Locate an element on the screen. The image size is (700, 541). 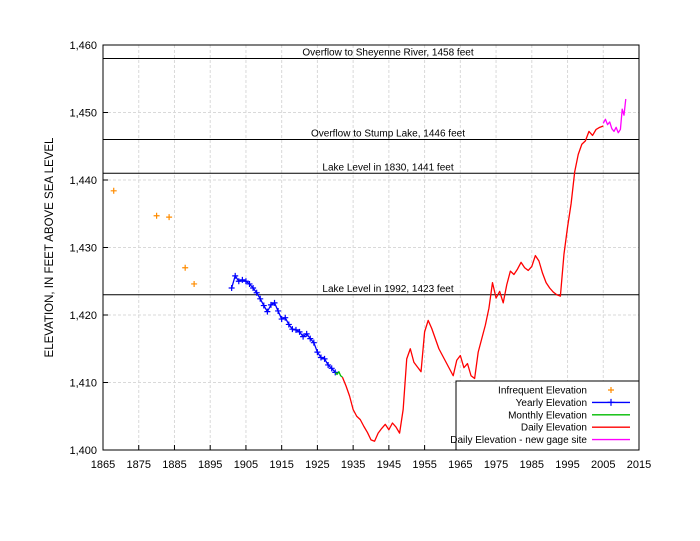
y-tick-label-1-400: 1,400 is located at coordinates (83, 451).